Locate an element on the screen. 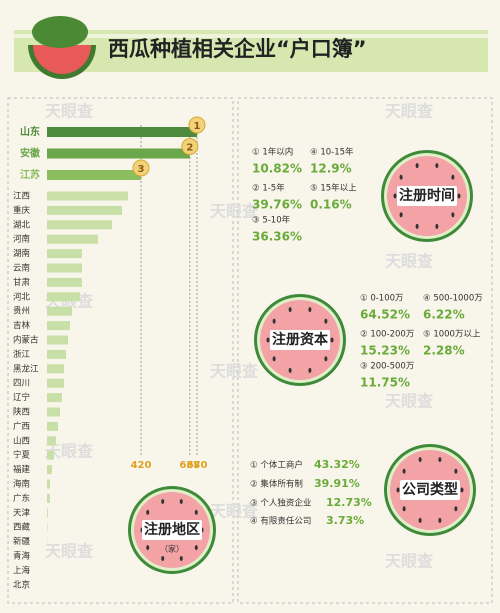  category-label: 湖南 is located at coordinates (21, 253).